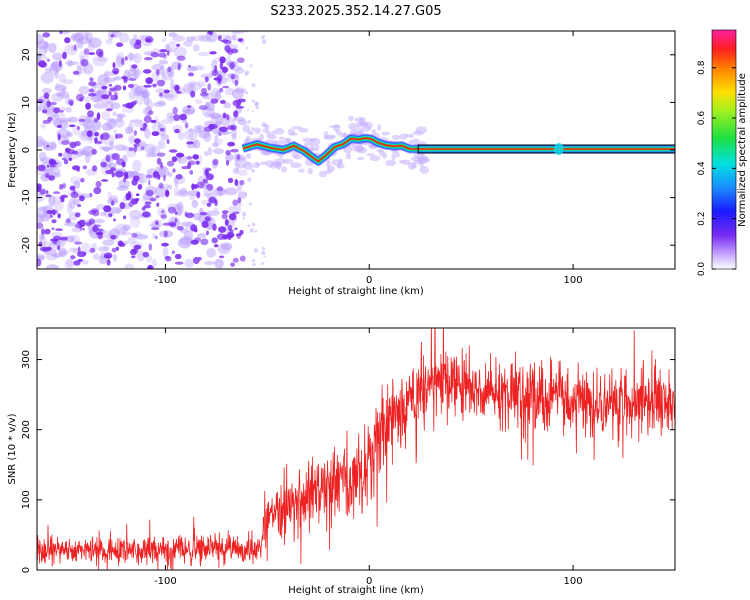 The width and height of the screenshot is (750, 600). I want to click on figure-title: S233.2025.352.14.27.G05, so click(355, 11).